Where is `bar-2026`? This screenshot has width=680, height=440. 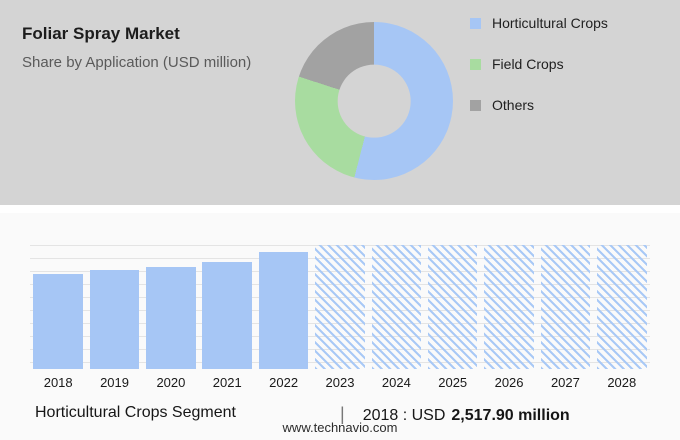 bar-2026 is located at coordinates (509, 307).